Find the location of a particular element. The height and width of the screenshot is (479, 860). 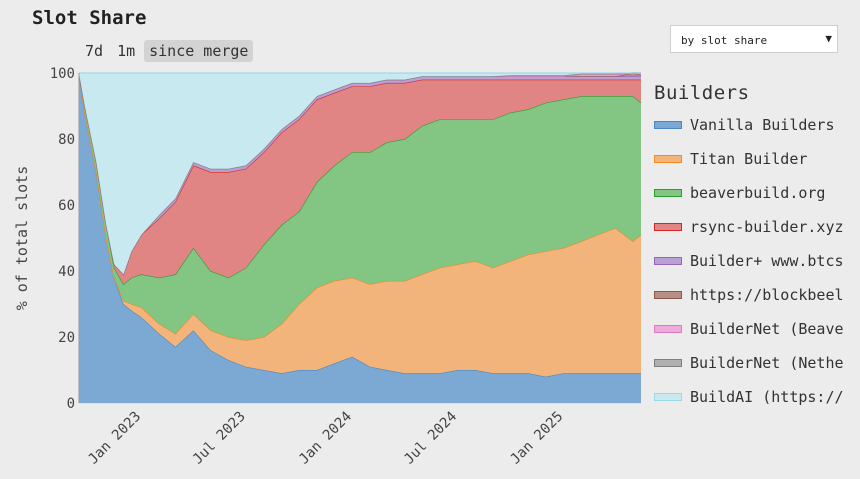

legend-item: Vanilla Builders is located at coordinates (757, 125).